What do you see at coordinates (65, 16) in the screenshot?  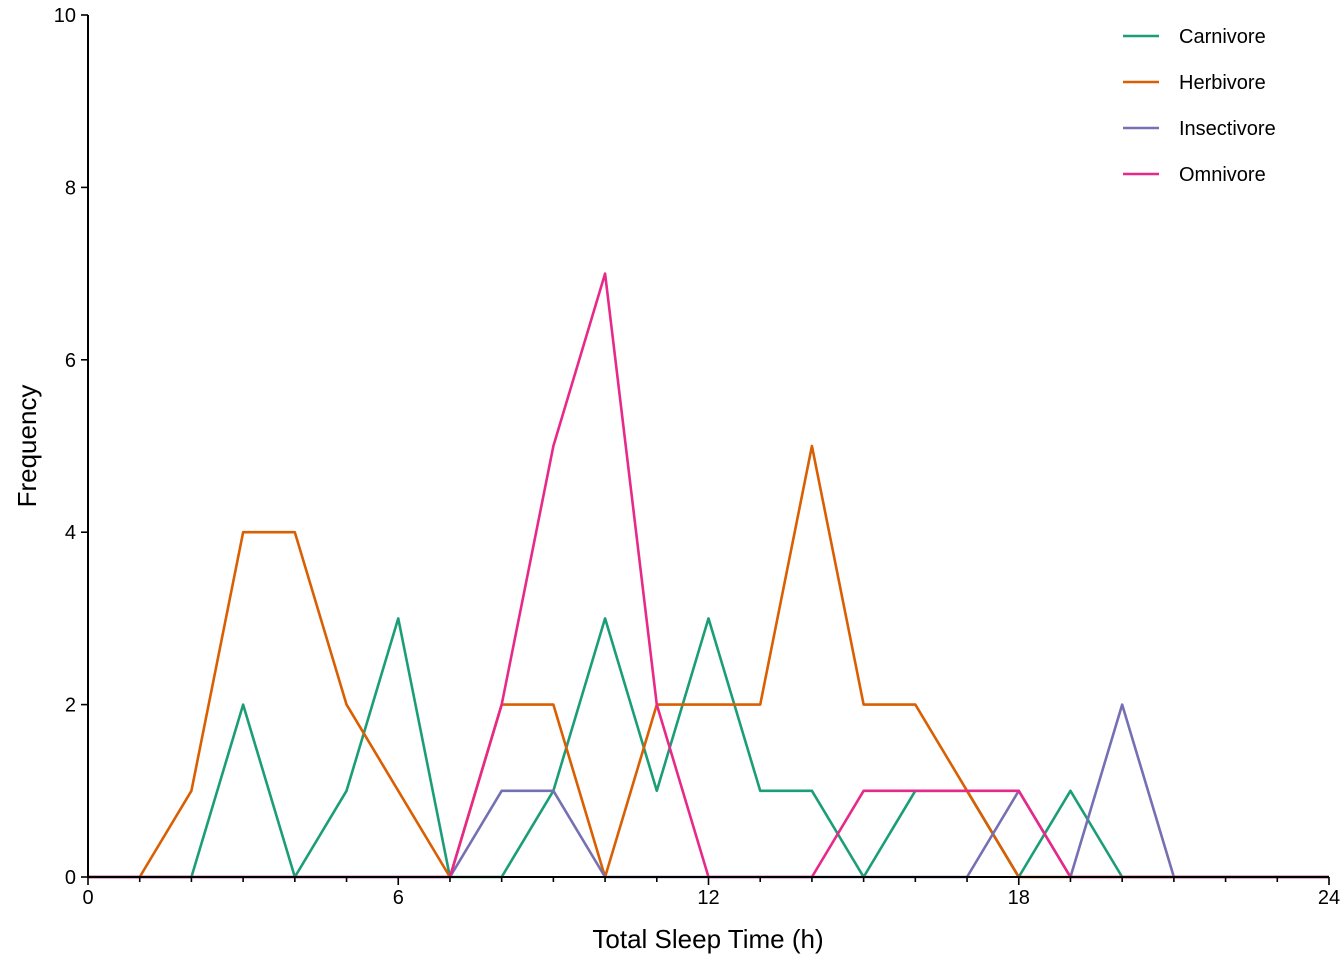 I see `y-tick-label: 10` at bounding box center [65, 16].